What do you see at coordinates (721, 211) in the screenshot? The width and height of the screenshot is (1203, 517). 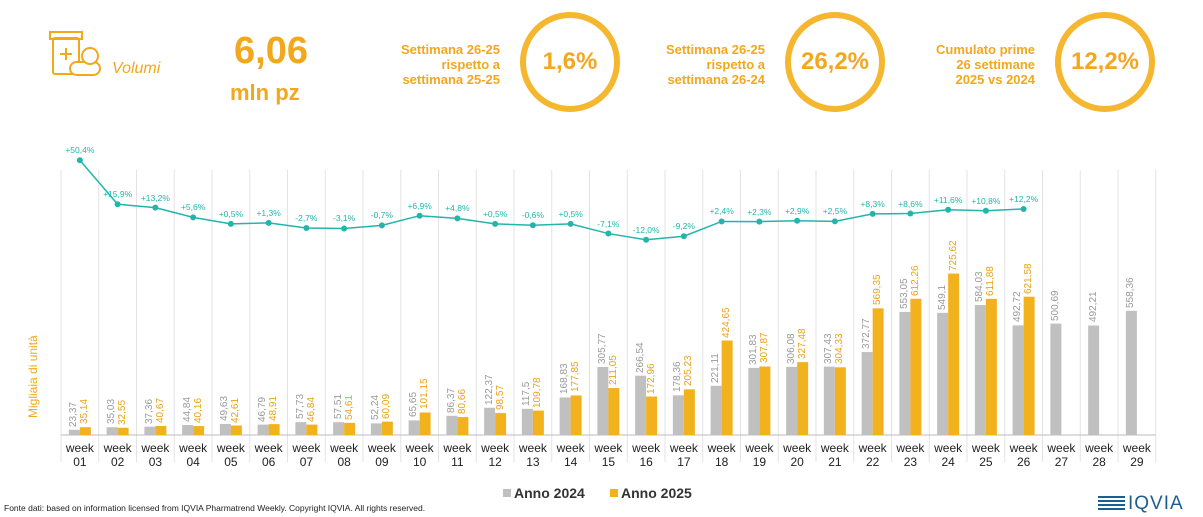 I see `trend-value-label: +2,4%` at bounding box center [721, 211].